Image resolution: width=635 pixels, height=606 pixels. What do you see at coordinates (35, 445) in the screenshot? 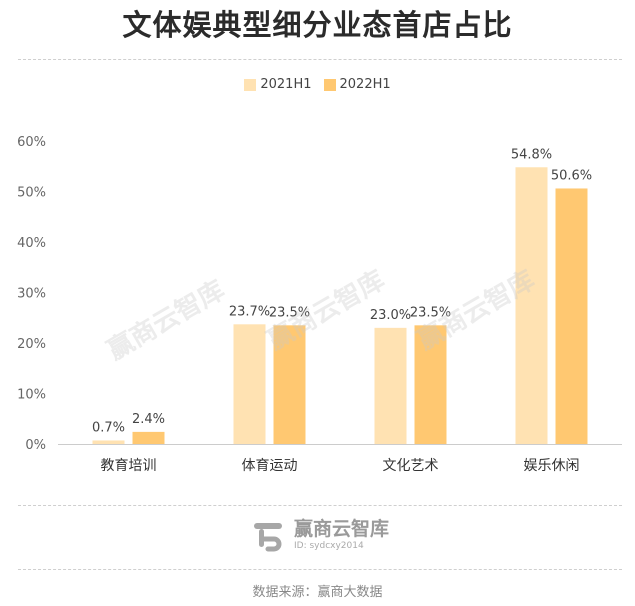
I see `y-tick-label: 0%` at bounding box center [35, 445].